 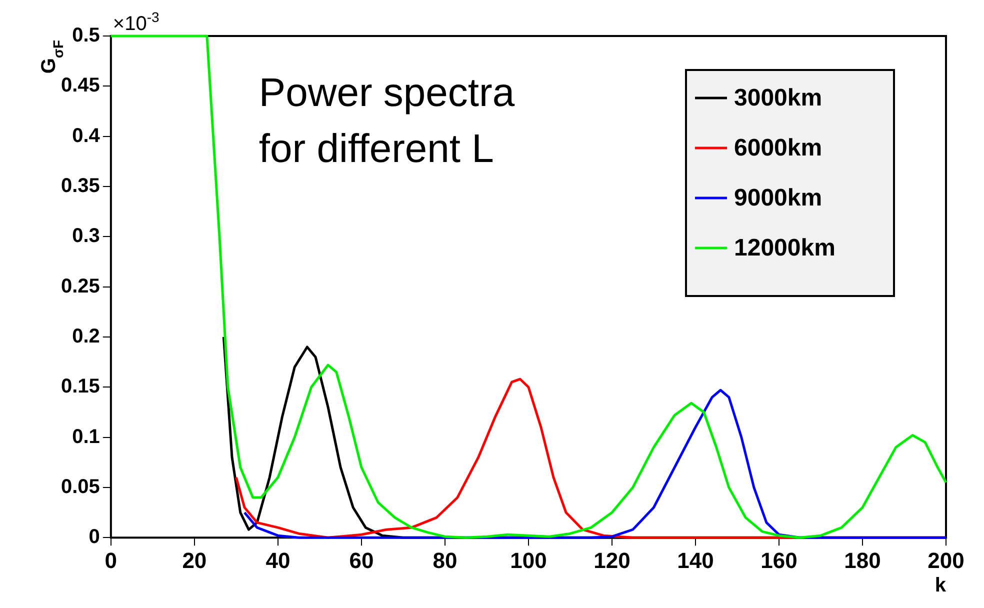 I want to click on y-tick-label: 0.3, so click(x=86, y=236).